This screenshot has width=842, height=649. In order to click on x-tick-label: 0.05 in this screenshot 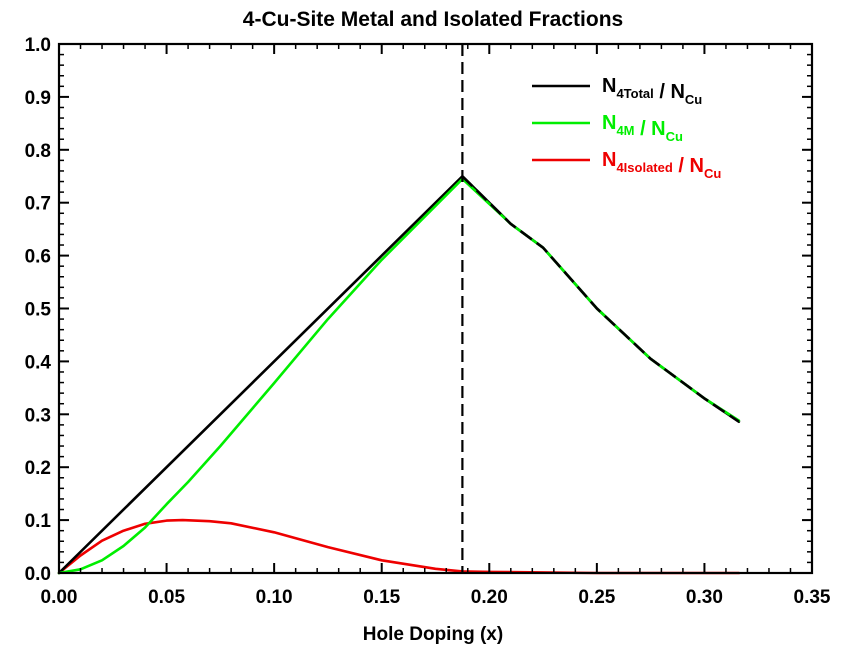, I will do `click(166, 597)`.